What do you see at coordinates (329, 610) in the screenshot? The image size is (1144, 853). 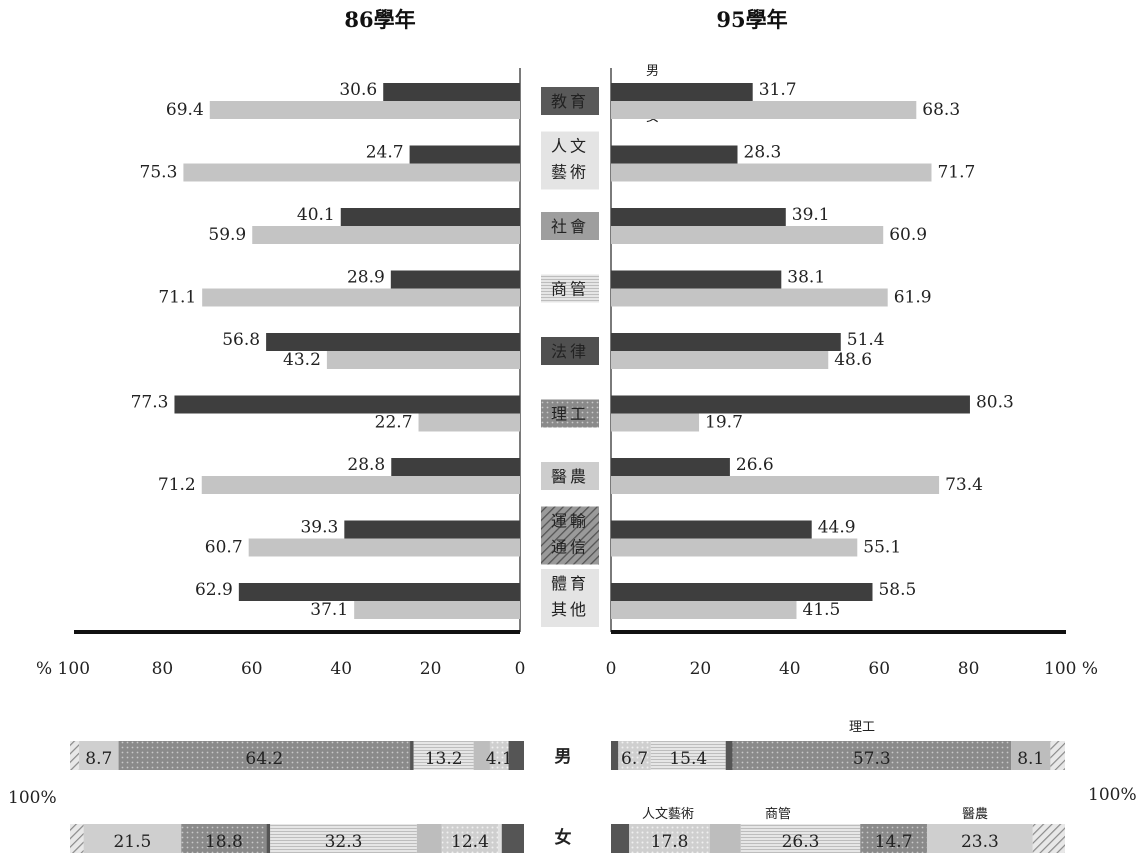 I see `value-label-86-female: 37.1` at bounding box center [329, 610].